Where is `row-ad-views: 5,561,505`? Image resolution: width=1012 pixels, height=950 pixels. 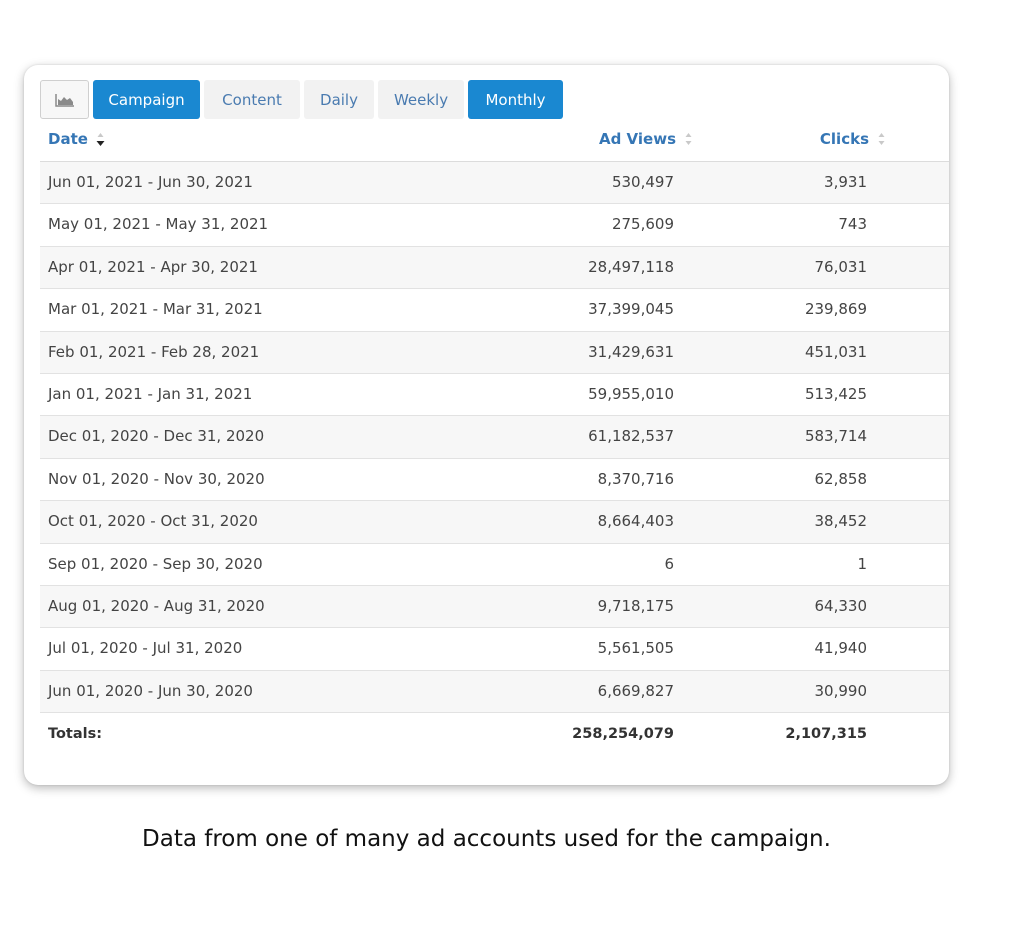 row-ad-views: 5,561,505 is located at coordinates (635, 648).